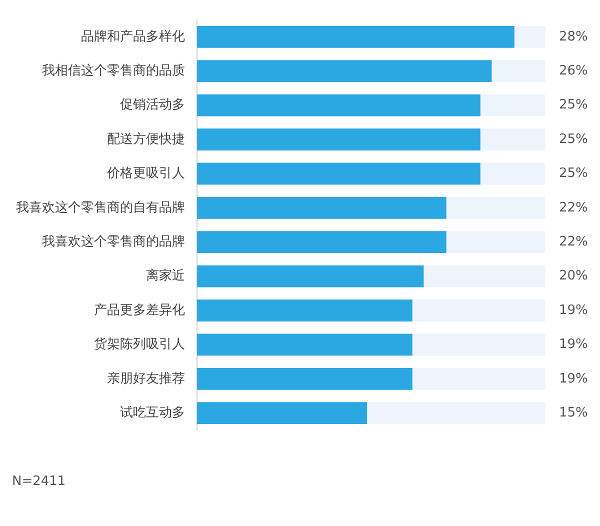  What do you see at coordinates (573, 70) in the screenshot?
I see `data-label: 26%` at bounding box center [573, 70].